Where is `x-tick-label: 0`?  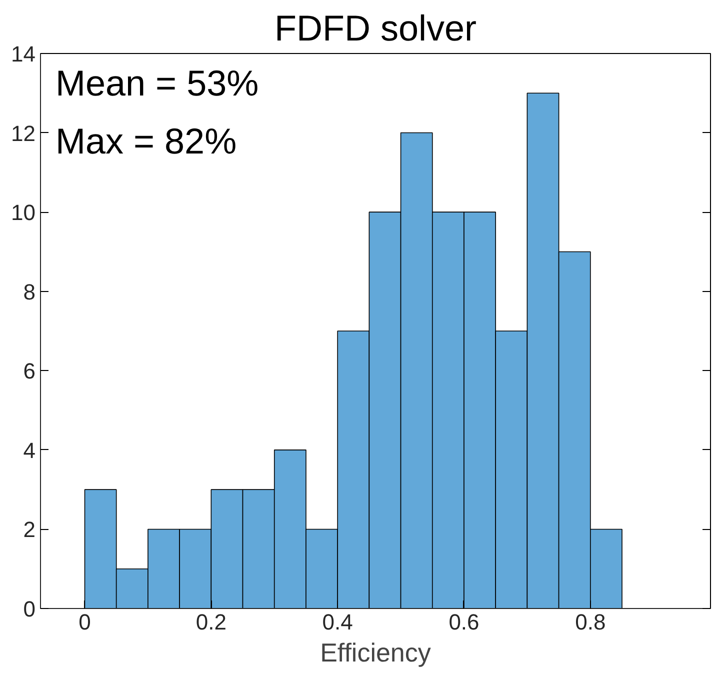
x-tick-label: 0 is located at coordinates (84, 622).